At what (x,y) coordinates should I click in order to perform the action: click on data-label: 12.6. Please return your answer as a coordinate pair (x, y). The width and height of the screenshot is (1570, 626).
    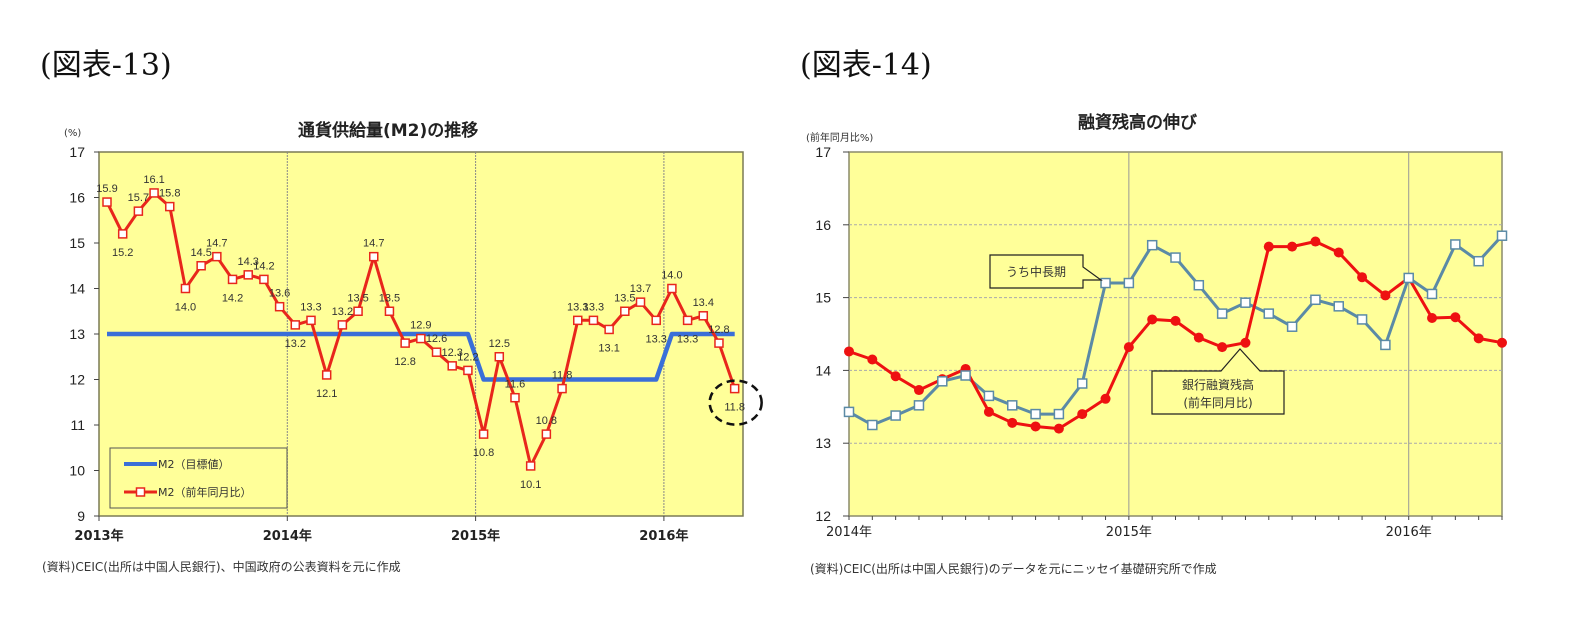
    Looking at the image, I should click on (436, 339).